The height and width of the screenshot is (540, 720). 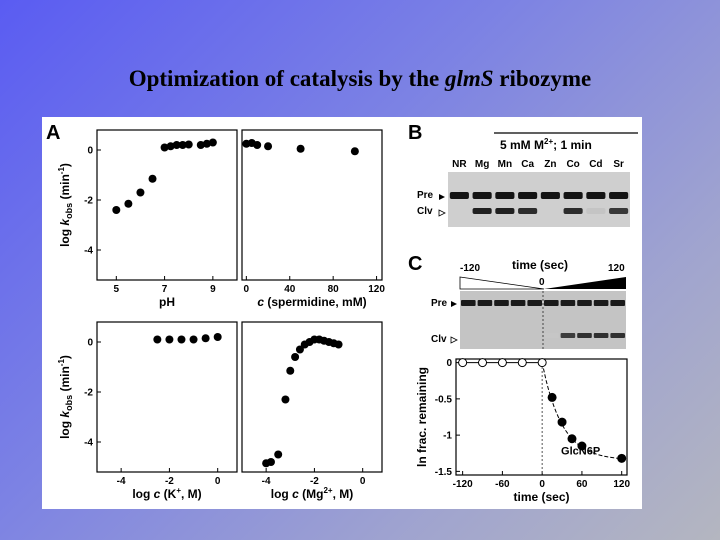 I want to click on title-prefix: Optimization of catalysis by the, so click(x=286, y=78).